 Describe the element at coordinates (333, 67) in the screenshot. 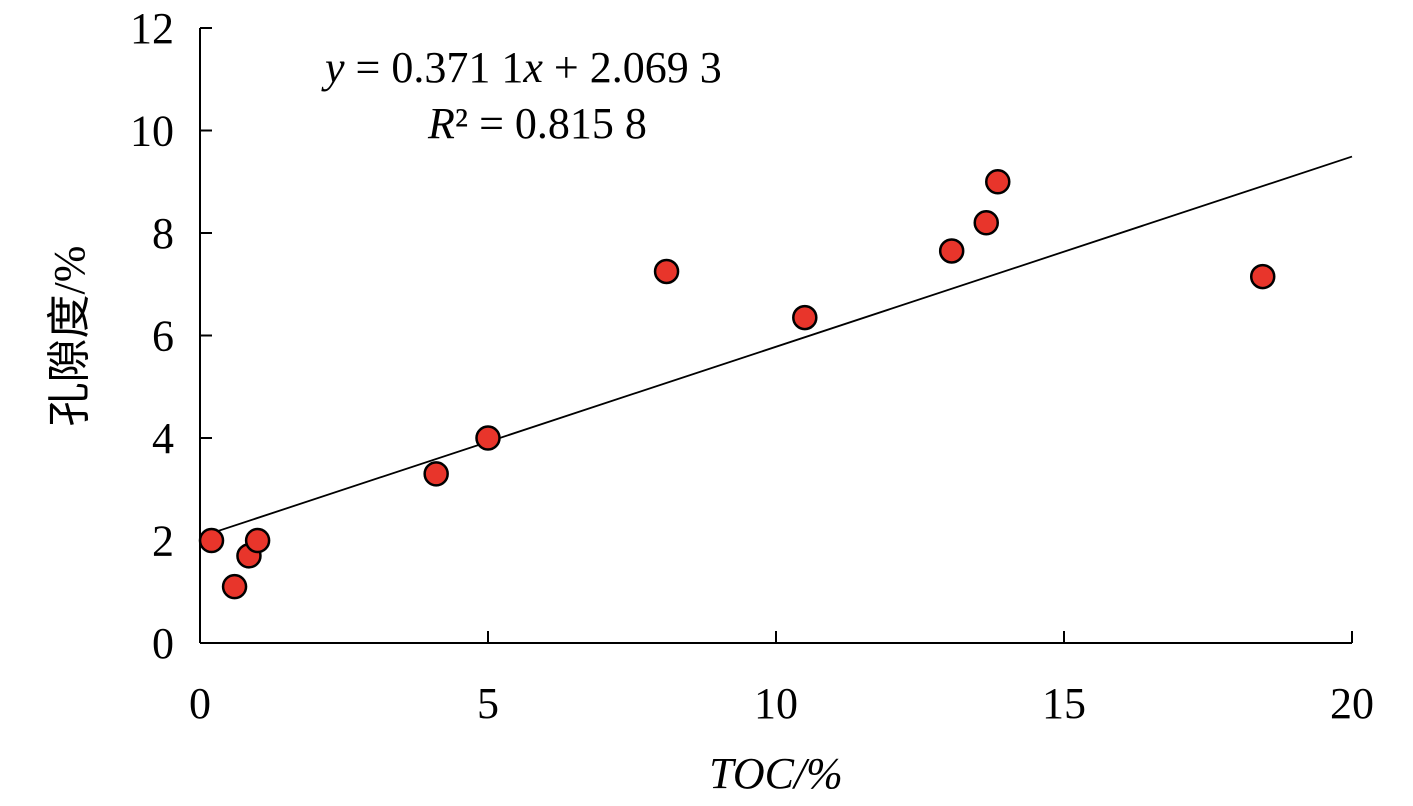

I see `eq-y-var: y` at that location.